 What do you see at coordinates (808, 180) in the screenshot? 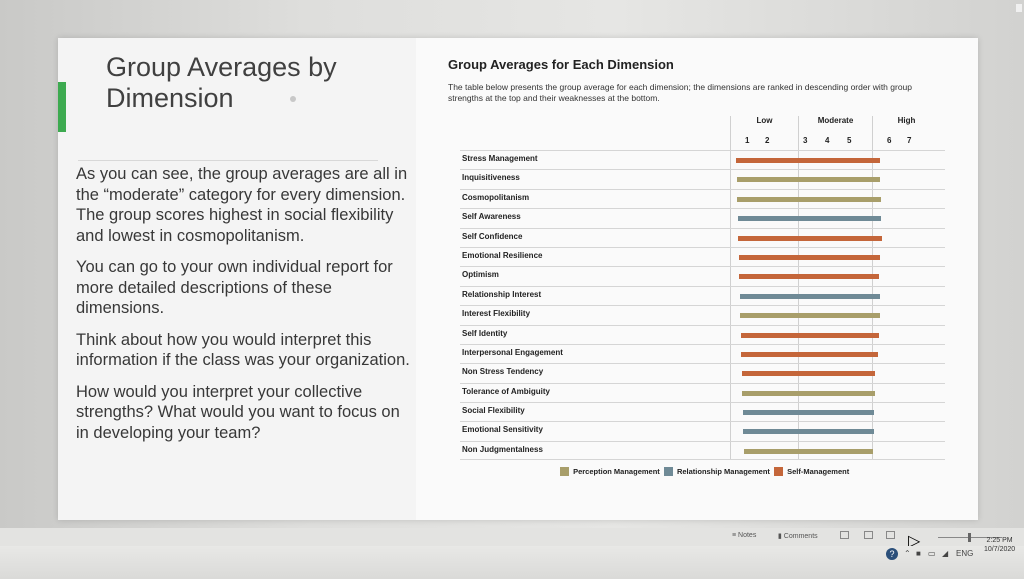
I see `bar-inquisitiveness` at bounding box center [808, 180].